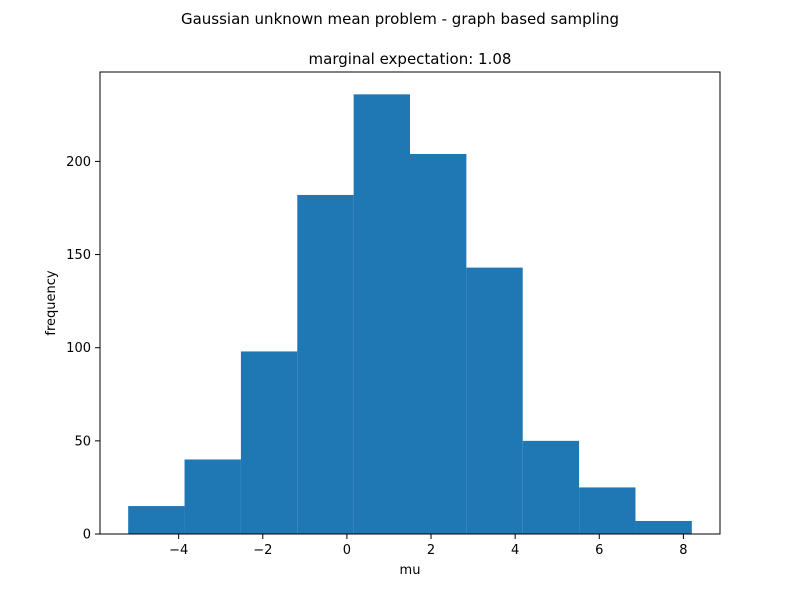 The width and height of the screenshot is (800, 600). What do you see at coordinates (410, 59) in the screenshot?
I see `chart-title: marginal expectation: 1.08` at bounding box center [410, 59].